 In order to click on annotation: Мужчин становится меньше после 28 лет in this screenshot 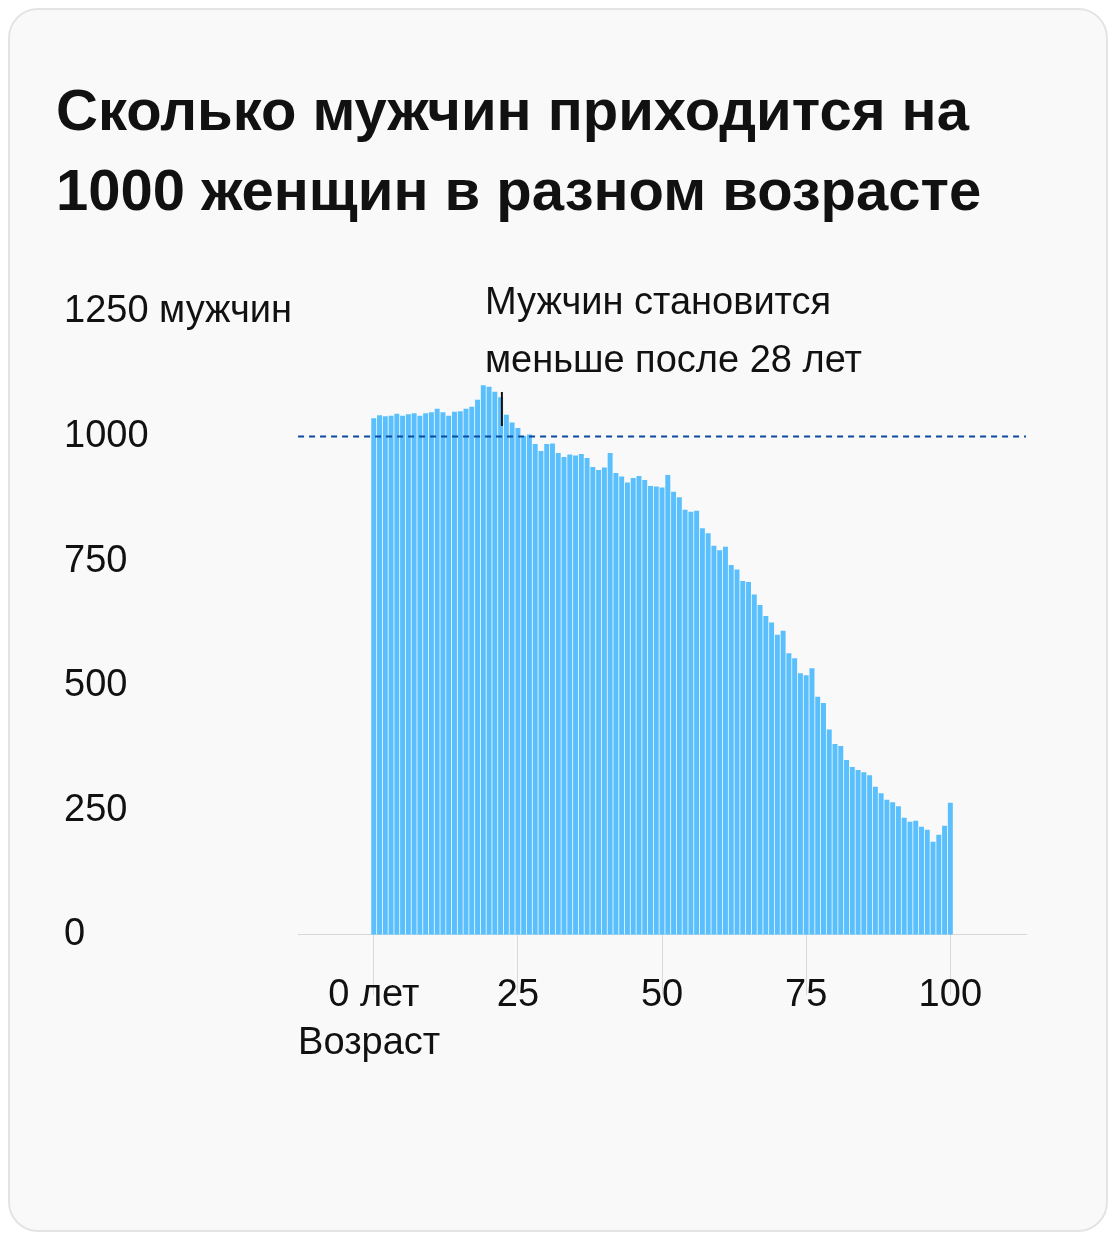, I will do `click(673, 330)`.